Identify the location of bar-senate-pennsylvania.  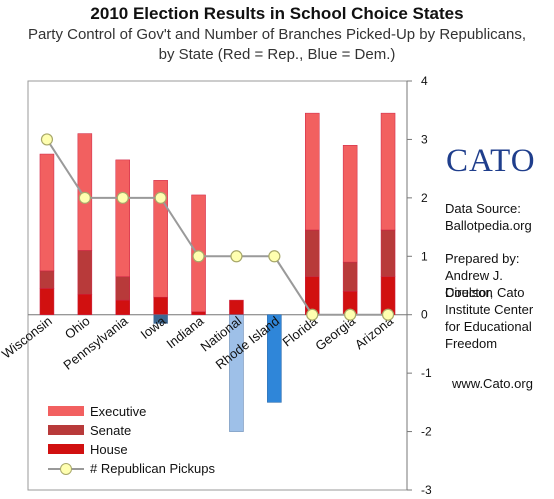
(122, 288).